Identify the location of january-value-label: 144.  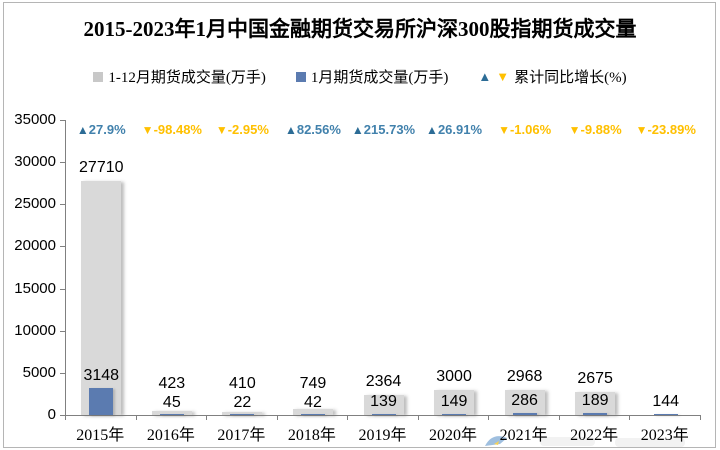
(666, 401).